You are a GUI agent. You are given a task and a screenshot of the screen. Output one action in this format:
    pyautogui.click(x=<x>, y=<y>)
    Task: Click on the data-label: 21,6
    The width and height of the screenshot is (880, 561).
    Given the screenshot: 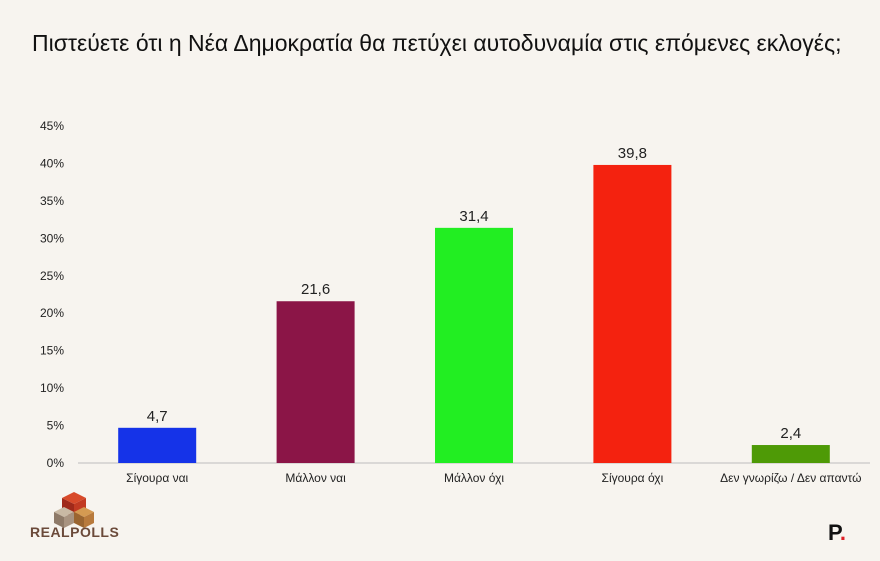 What is the action you would take?
    pyautogui.click(x=315, y=289)
    